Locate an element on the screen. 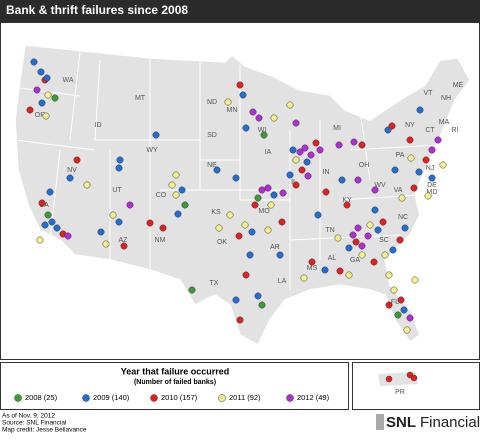  state-label: MI is located at coordinates (337, 128).